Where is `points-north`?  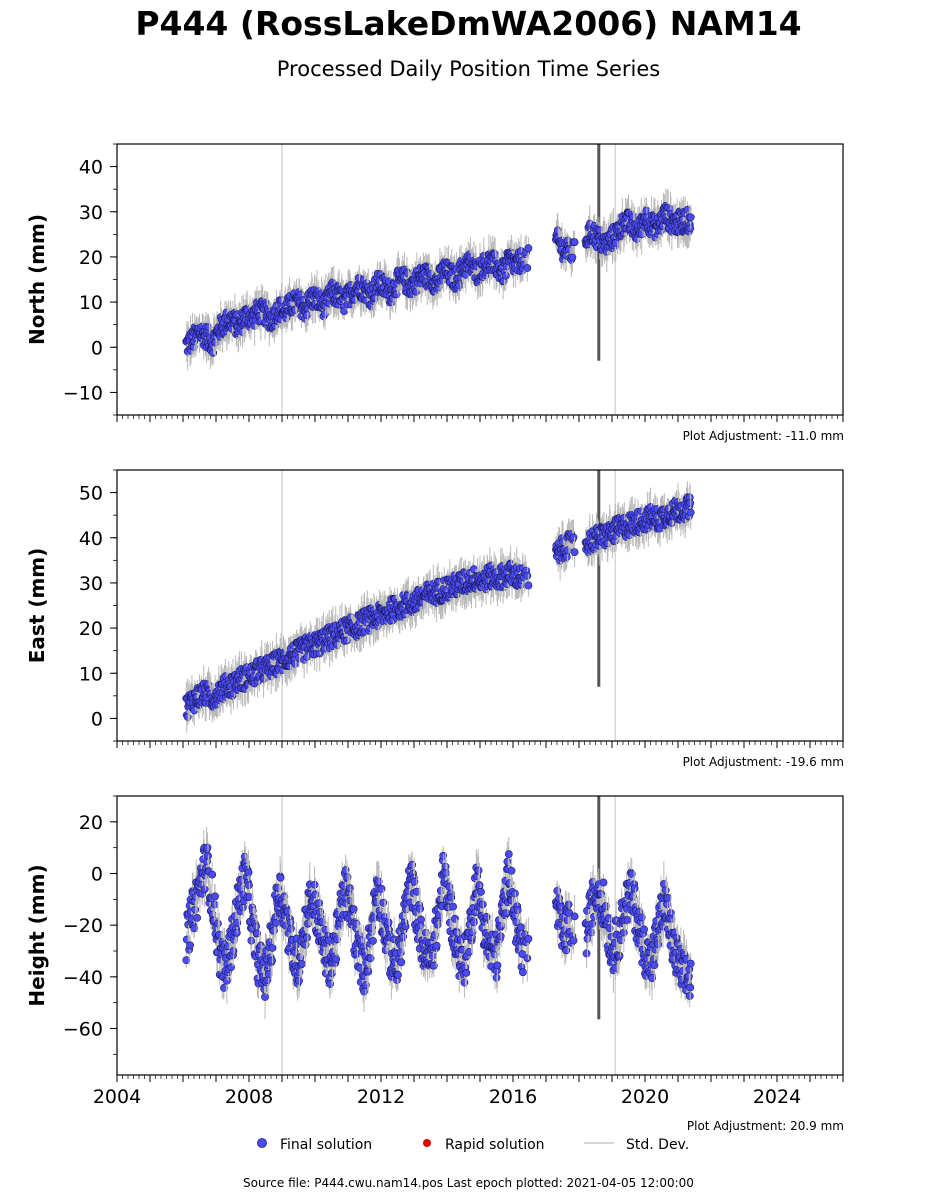
points-north is located at coordinates (438, 279).